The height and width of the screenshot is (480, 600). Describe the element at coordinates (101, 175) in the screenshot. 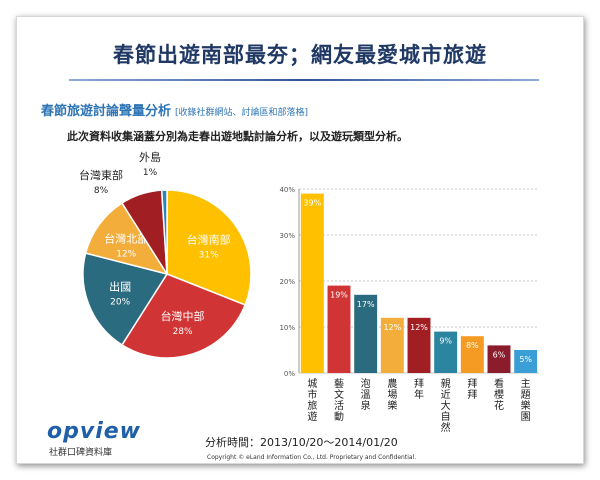

I see `pie-slice-label: 台灣東部` at that location.